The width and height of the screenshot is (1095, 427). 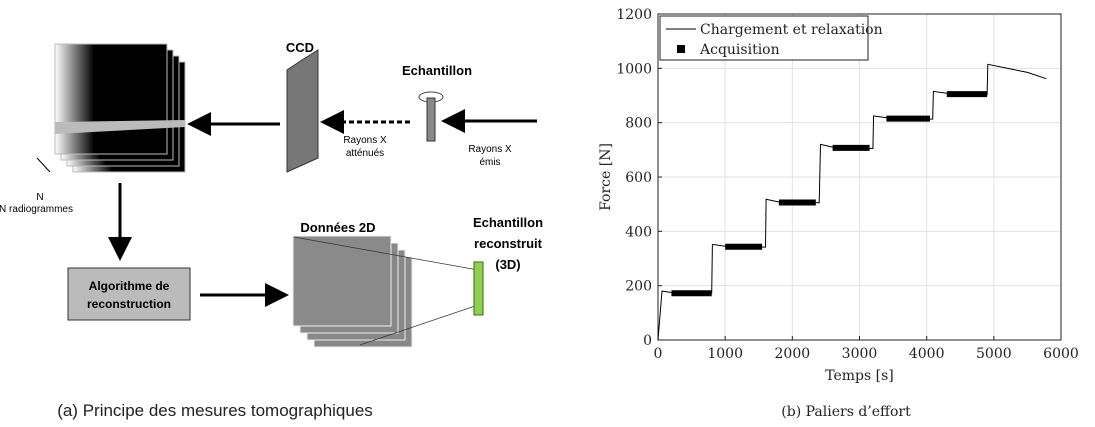 What do you see at coordinates (927, 354) in the screenshot?
I see `x-tick-label: 4000` at bounding box center [927, 354].